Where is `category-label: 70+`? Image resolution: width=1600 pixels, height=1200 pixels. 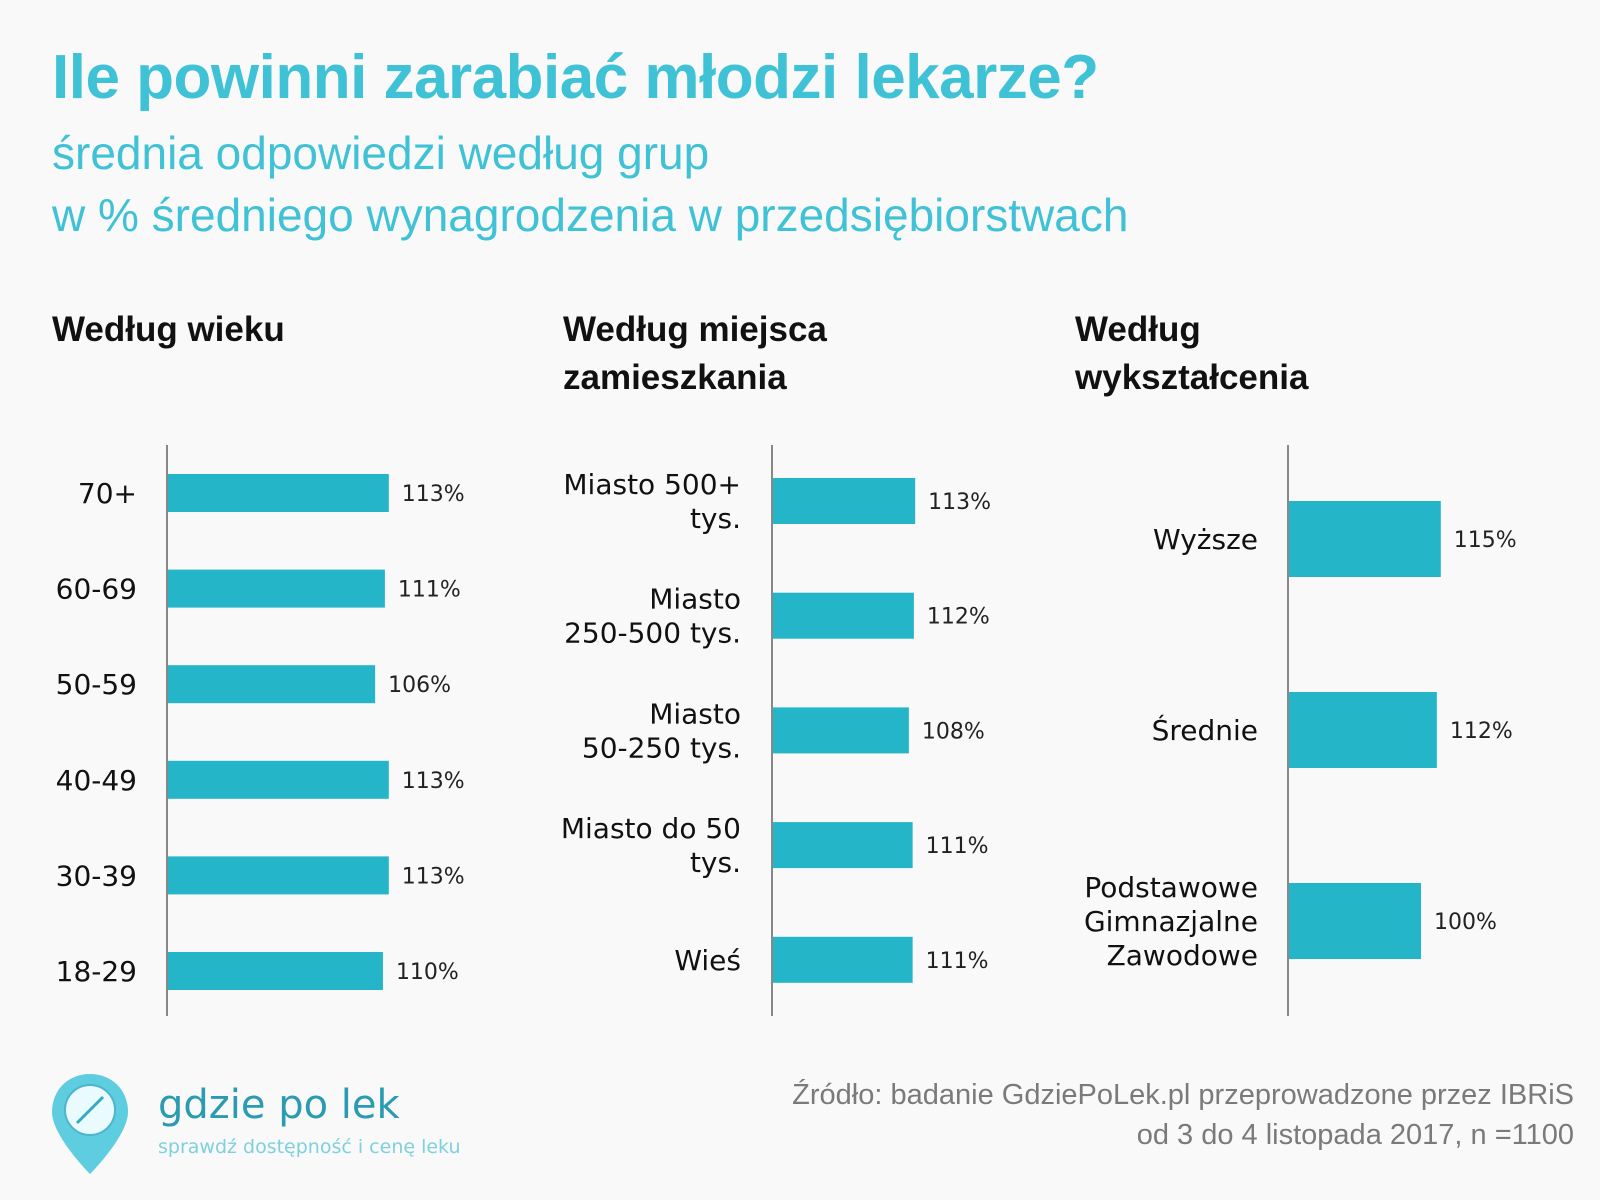 category-label: 70+ is located at coordinates (107, 493).